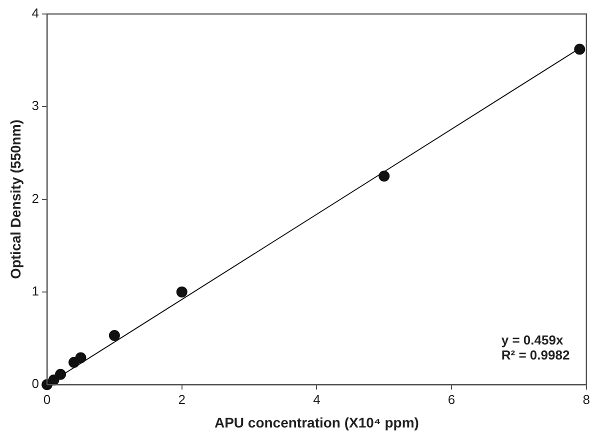 The height and width of the screenshot is (438, 593). What do you see at coordinates (316, 422) in the screenshot?
I see `x-axis-title: APU concentration (X10⁴ ppm)` at bounding box center [316, 422].